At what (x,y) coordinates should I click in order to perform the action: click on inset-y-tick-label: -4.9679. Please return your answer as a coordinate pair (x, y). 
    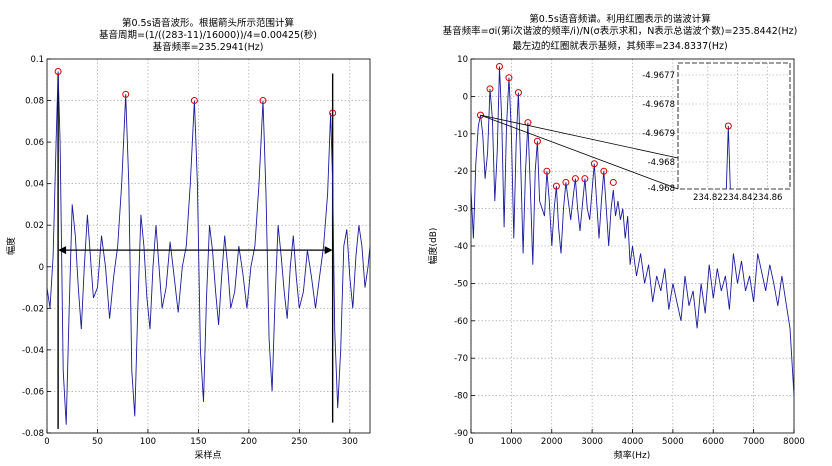
    Looking at the image, I should click on (658, 134).